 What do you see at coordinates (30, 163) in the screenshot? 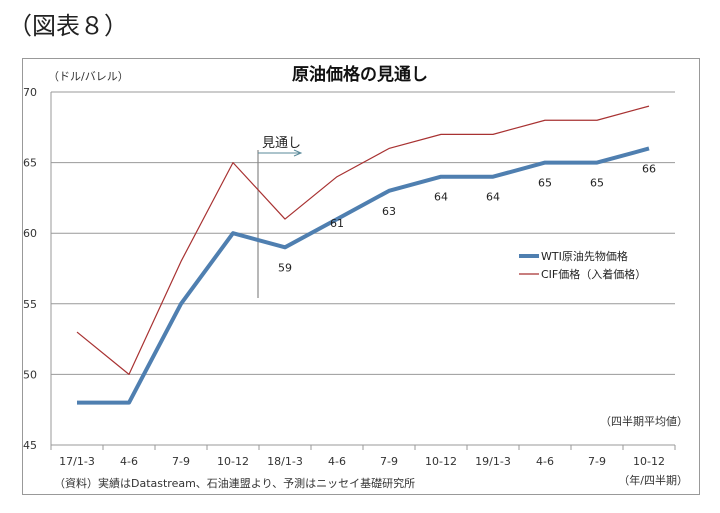
I see `y-tick-label: 65` at bounding box center [30, 163].